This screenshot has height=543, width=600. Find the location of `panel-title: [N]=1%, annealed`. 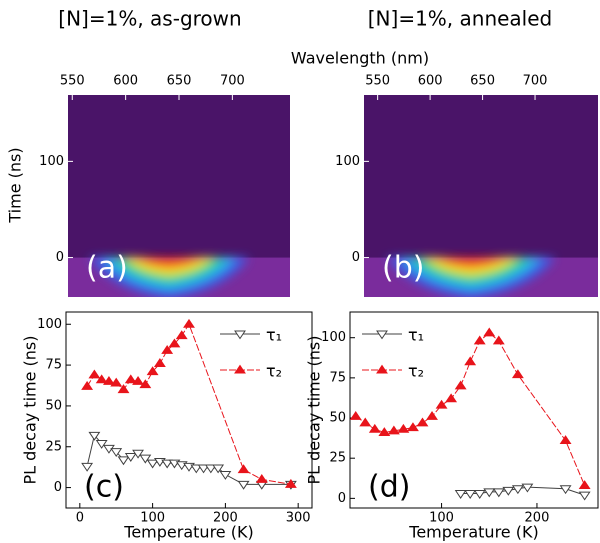

panel-title: [N]=1%, annealed is located at coordinates (460, 19).